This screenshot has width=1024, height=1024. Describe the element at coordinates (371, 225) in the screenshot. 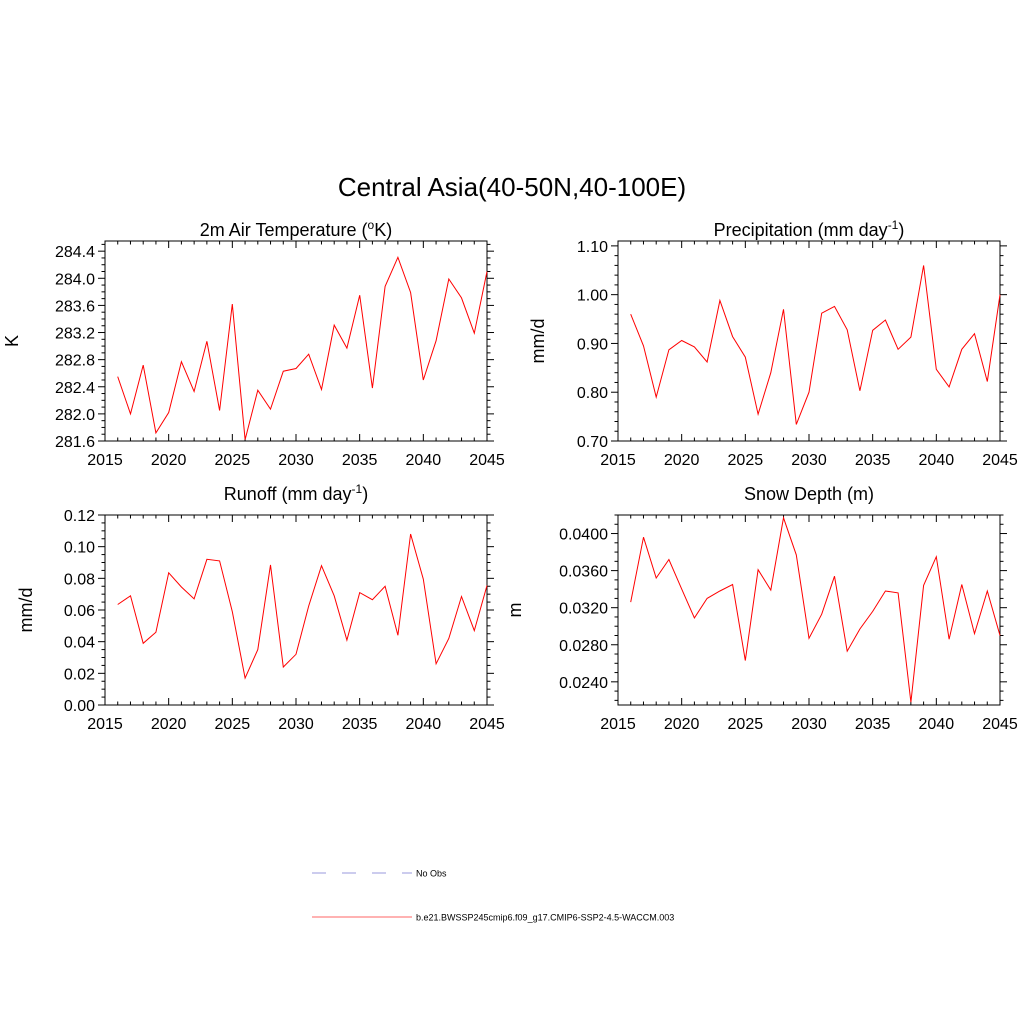

I see `panel-title-superscript: o` at that location.